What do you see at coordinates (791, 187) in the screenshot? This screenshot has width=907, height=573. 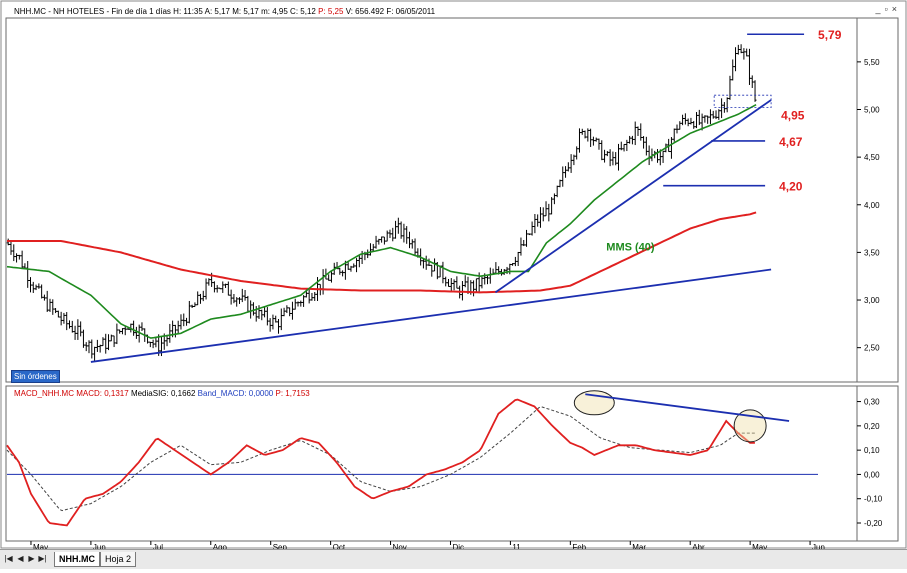 I see `level-label-4,20: 4,20` at bounding box center [791, 187].